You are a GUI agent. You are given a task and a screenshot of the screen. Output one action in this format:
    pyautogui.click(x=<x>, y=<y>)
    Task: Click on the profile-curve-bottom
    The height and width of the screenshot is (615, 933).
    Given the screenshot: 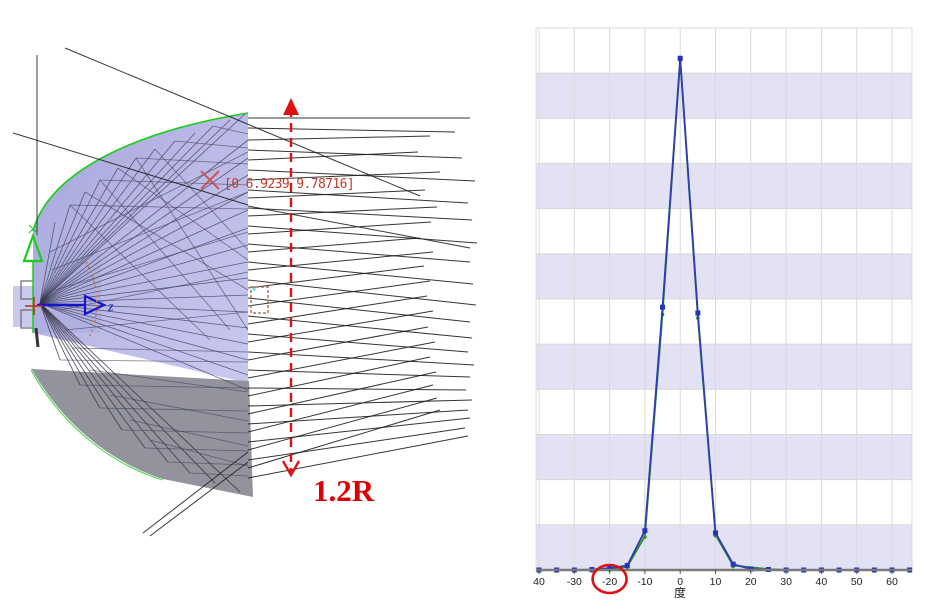 What is the action you would take?
    pyautogui.click(x=97, y=425)
    